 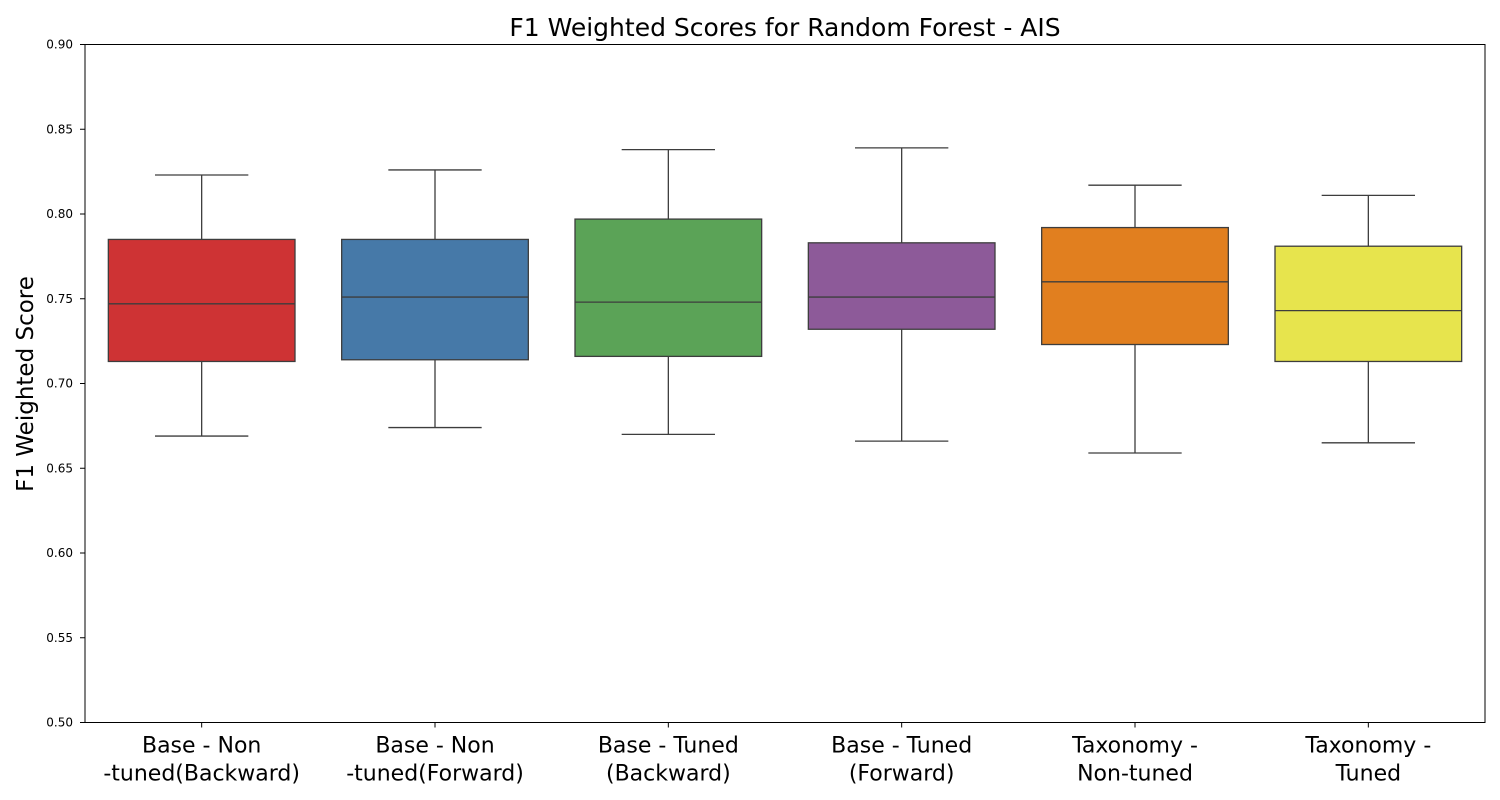 I want to click on x-tick-label: Taxonomy - Tuned, so click(x=1367, y=760).